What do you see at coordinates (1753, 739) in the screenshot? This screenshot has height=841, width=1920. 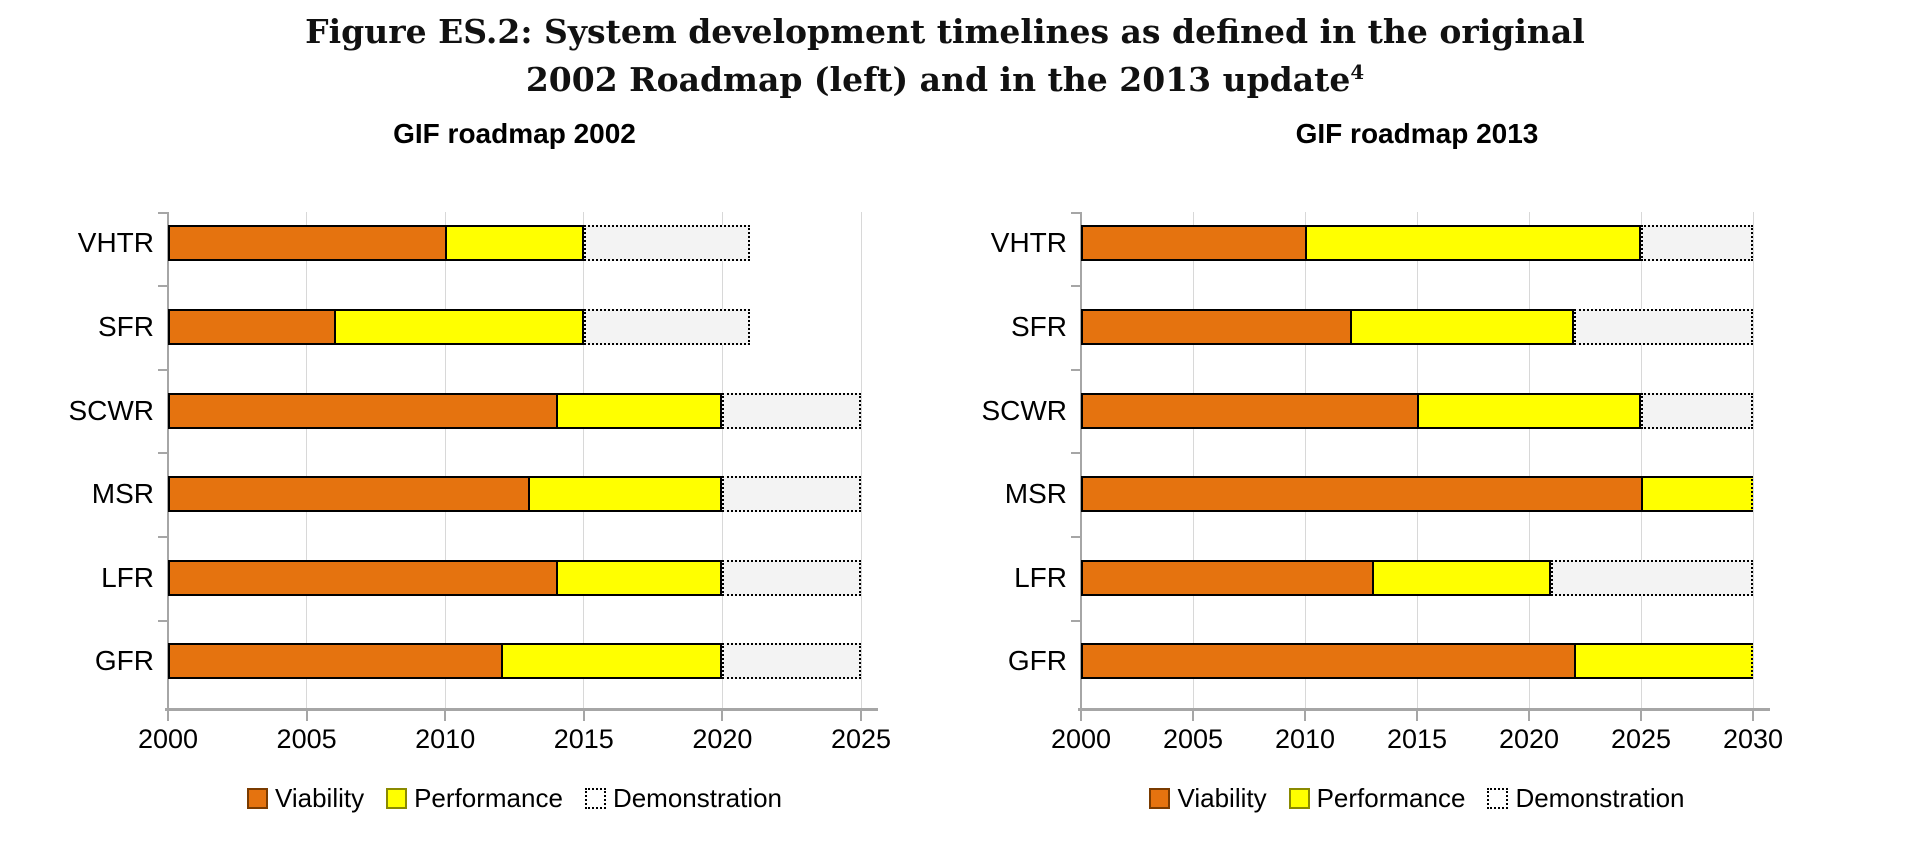 I see `axis-tick-label: 2030` at bounding box center [1753, 739].